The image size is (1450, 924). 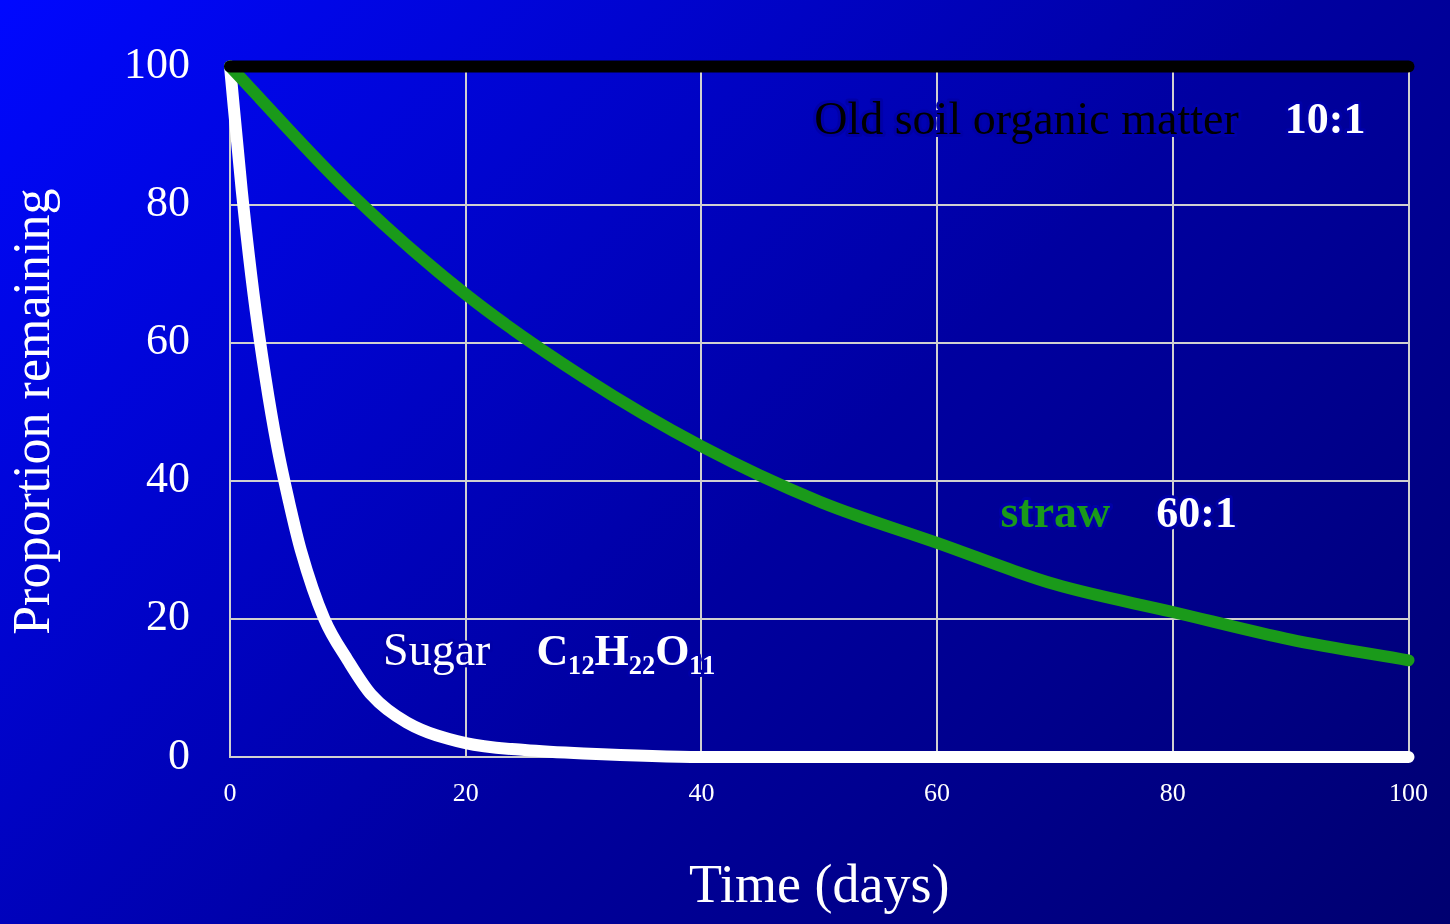 What do you see at coordinates (937, 793) in the screenshot?
I see `x-tick-label: 60` at bounding box center [937, 793].